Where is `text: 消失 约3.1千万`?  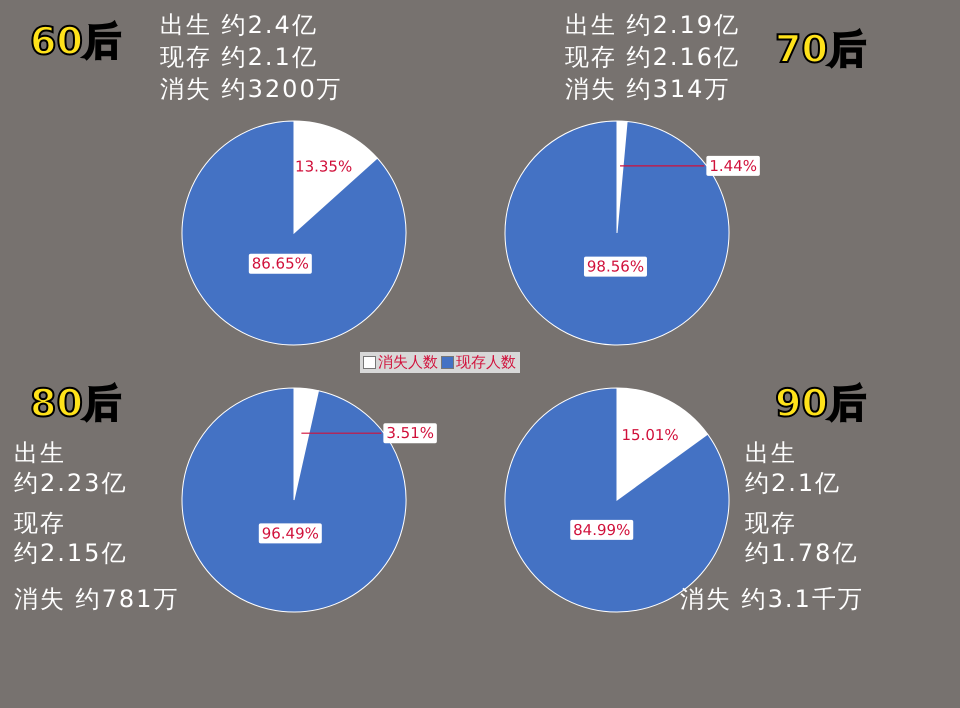 text: 消失 约3.1千万 is located at coordinates (772, 599).